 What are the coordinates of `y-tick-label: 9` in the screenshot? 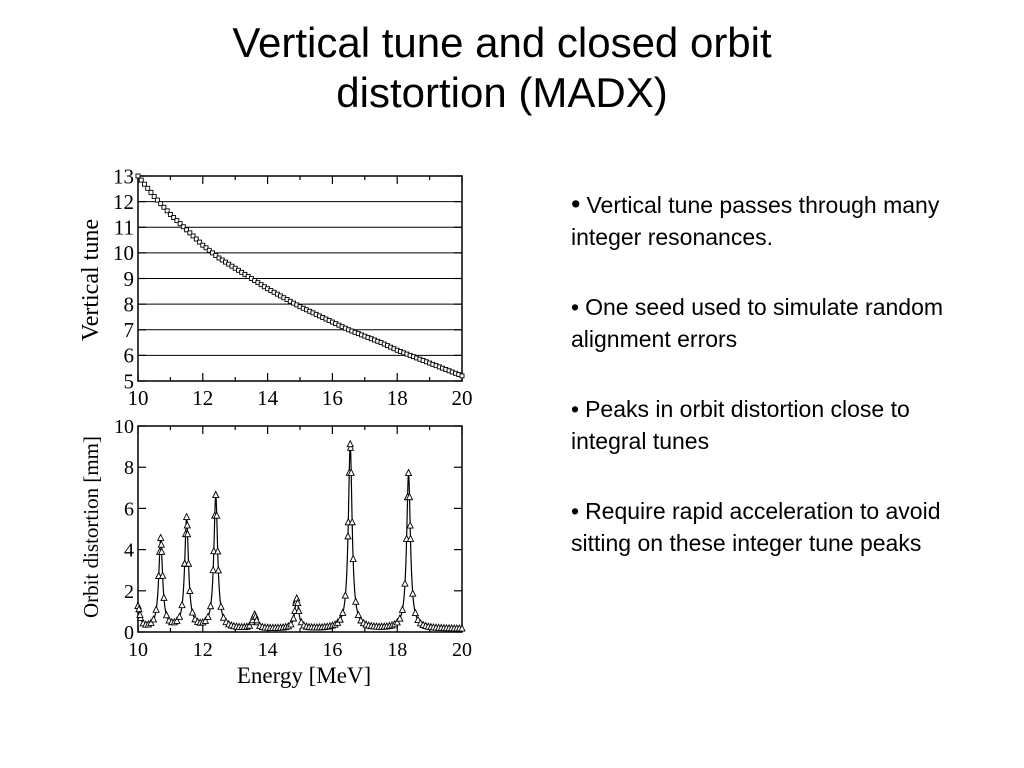 It's located at (129, 279).